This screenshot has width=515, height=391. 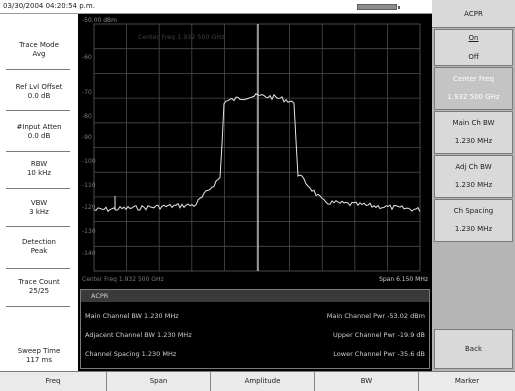 I want to click on timestamp: 03/30/2004 04:20:54 p.m., so click(x=49, y=6).